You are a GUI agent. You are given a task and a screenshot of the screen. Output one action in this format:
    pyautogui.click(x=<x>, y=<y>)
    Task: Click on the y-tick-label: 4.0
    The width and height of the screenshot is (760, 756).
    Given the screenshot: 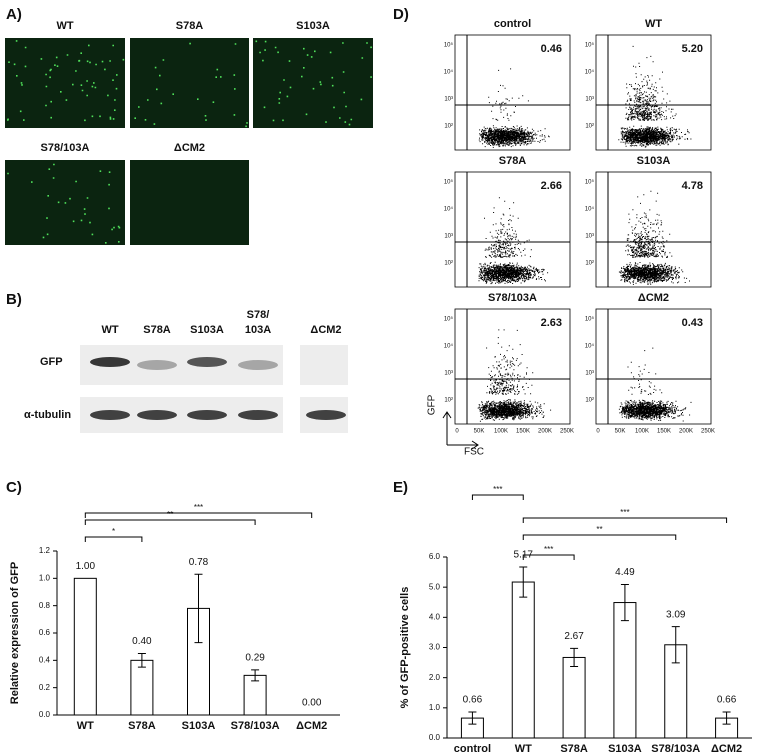 What is the action you would take?
    pyautogui.click(x=435, y=616)
    